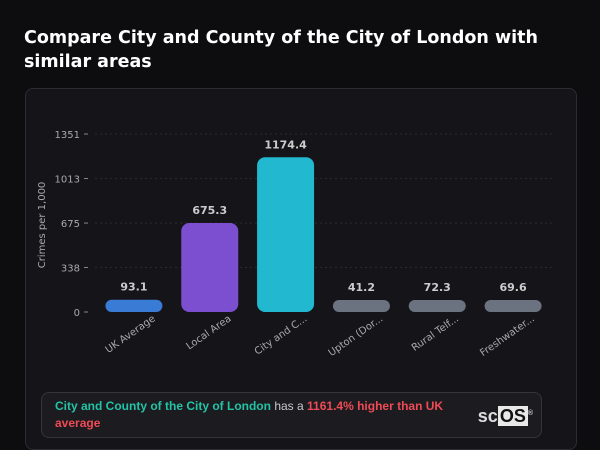  Describe the element at coordinates (249, 414) in the screenshot. I see `comparison-value: 1161.4% higher than UK average` at that location.